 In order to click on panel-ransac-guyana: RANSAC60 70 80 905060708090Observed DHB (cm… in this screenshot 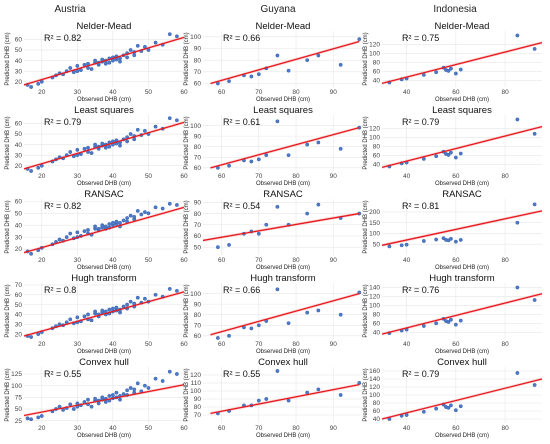, I will do `click(273, 230)`.